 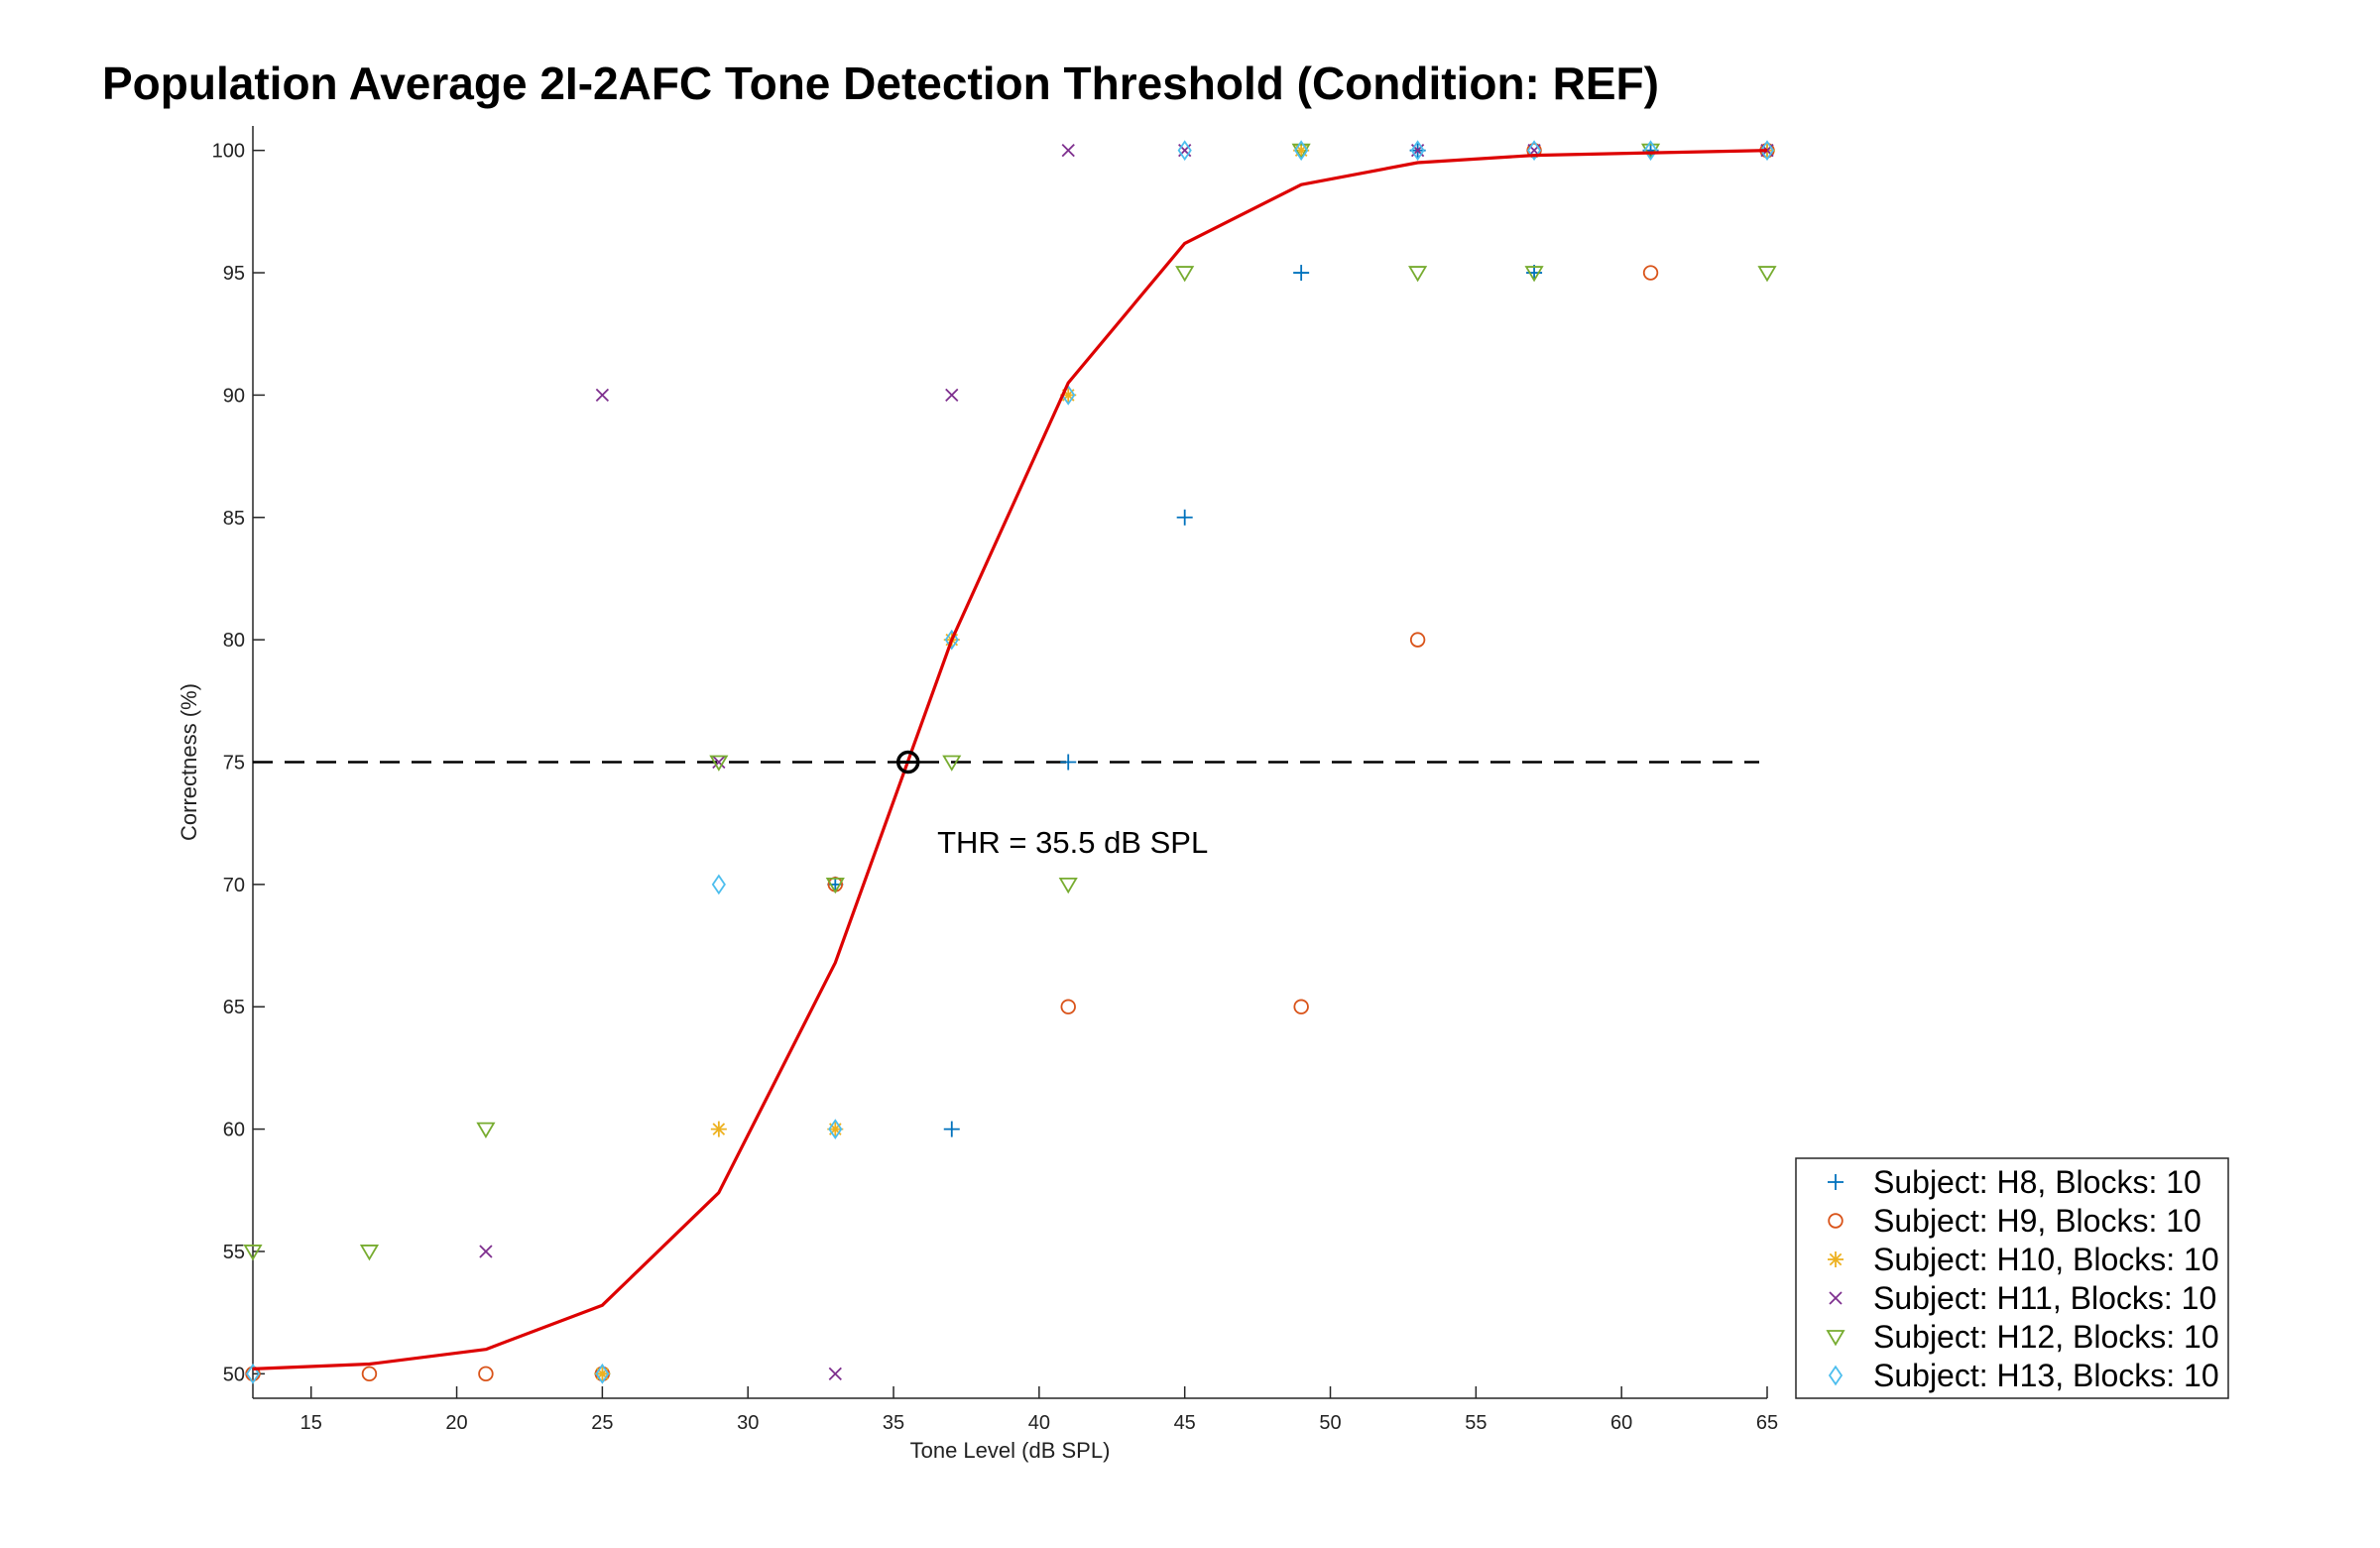 What do you see at coordinates (189, 762) in the screenshot?
I see `y-axis-label: Correctness (%)` at bounding box center [189, 762].